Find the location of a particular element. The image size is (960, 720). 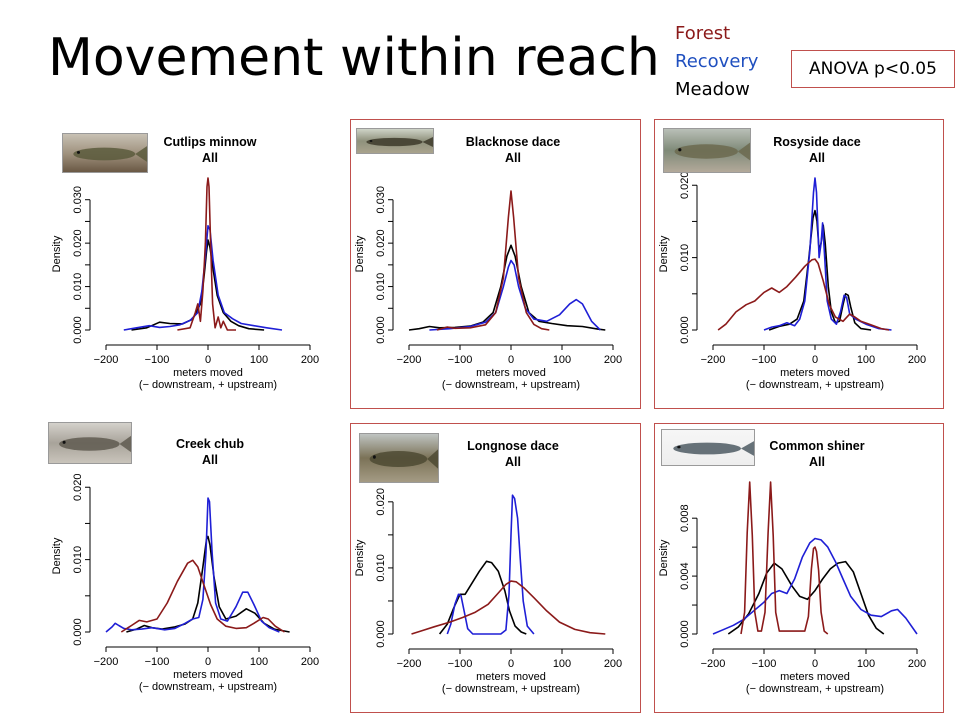

y-tick-label: 0.008 is located at coordinates (685, 518).